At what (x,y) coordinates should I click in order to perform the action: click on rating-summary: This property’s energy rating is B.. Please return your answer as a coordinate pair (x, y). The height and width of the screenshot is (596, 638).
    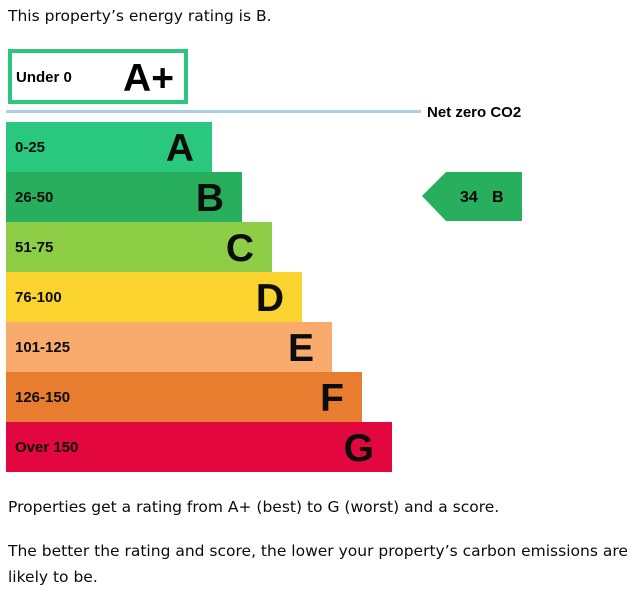
    Looking at the image, I should click on (140, 16).